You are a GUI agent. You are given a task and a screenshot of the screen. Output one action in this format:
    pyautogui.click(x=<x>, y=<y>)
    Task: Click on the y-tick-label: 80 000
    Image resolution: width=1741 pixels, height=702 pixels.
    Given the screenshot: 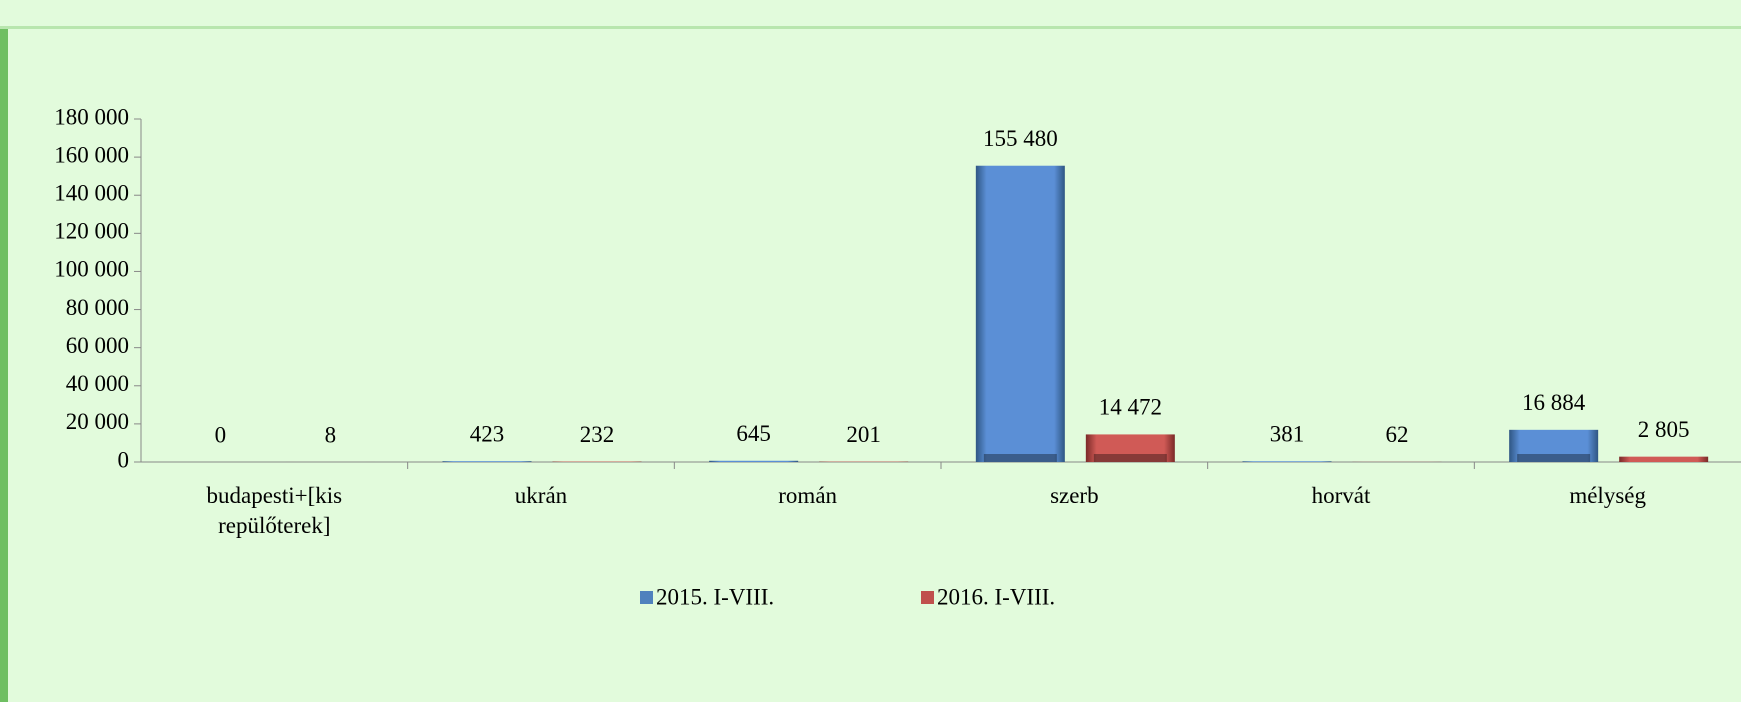 What is the action you would take?
    pyautogui.click(x=97, y=307)
    